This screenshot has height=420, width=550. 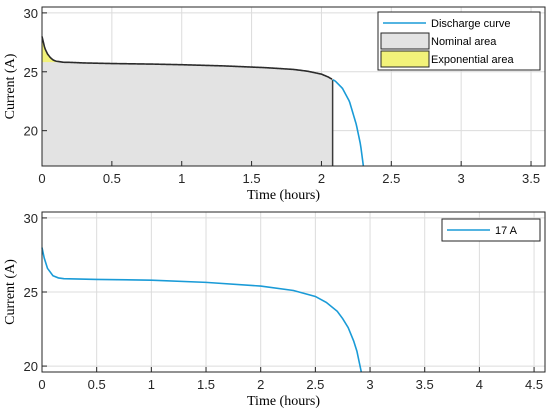 What do you see at coordinates (470, 24) in the screenshot?
I see `legend-entry-label: Discharge curve` at bounding box center [470, 24].